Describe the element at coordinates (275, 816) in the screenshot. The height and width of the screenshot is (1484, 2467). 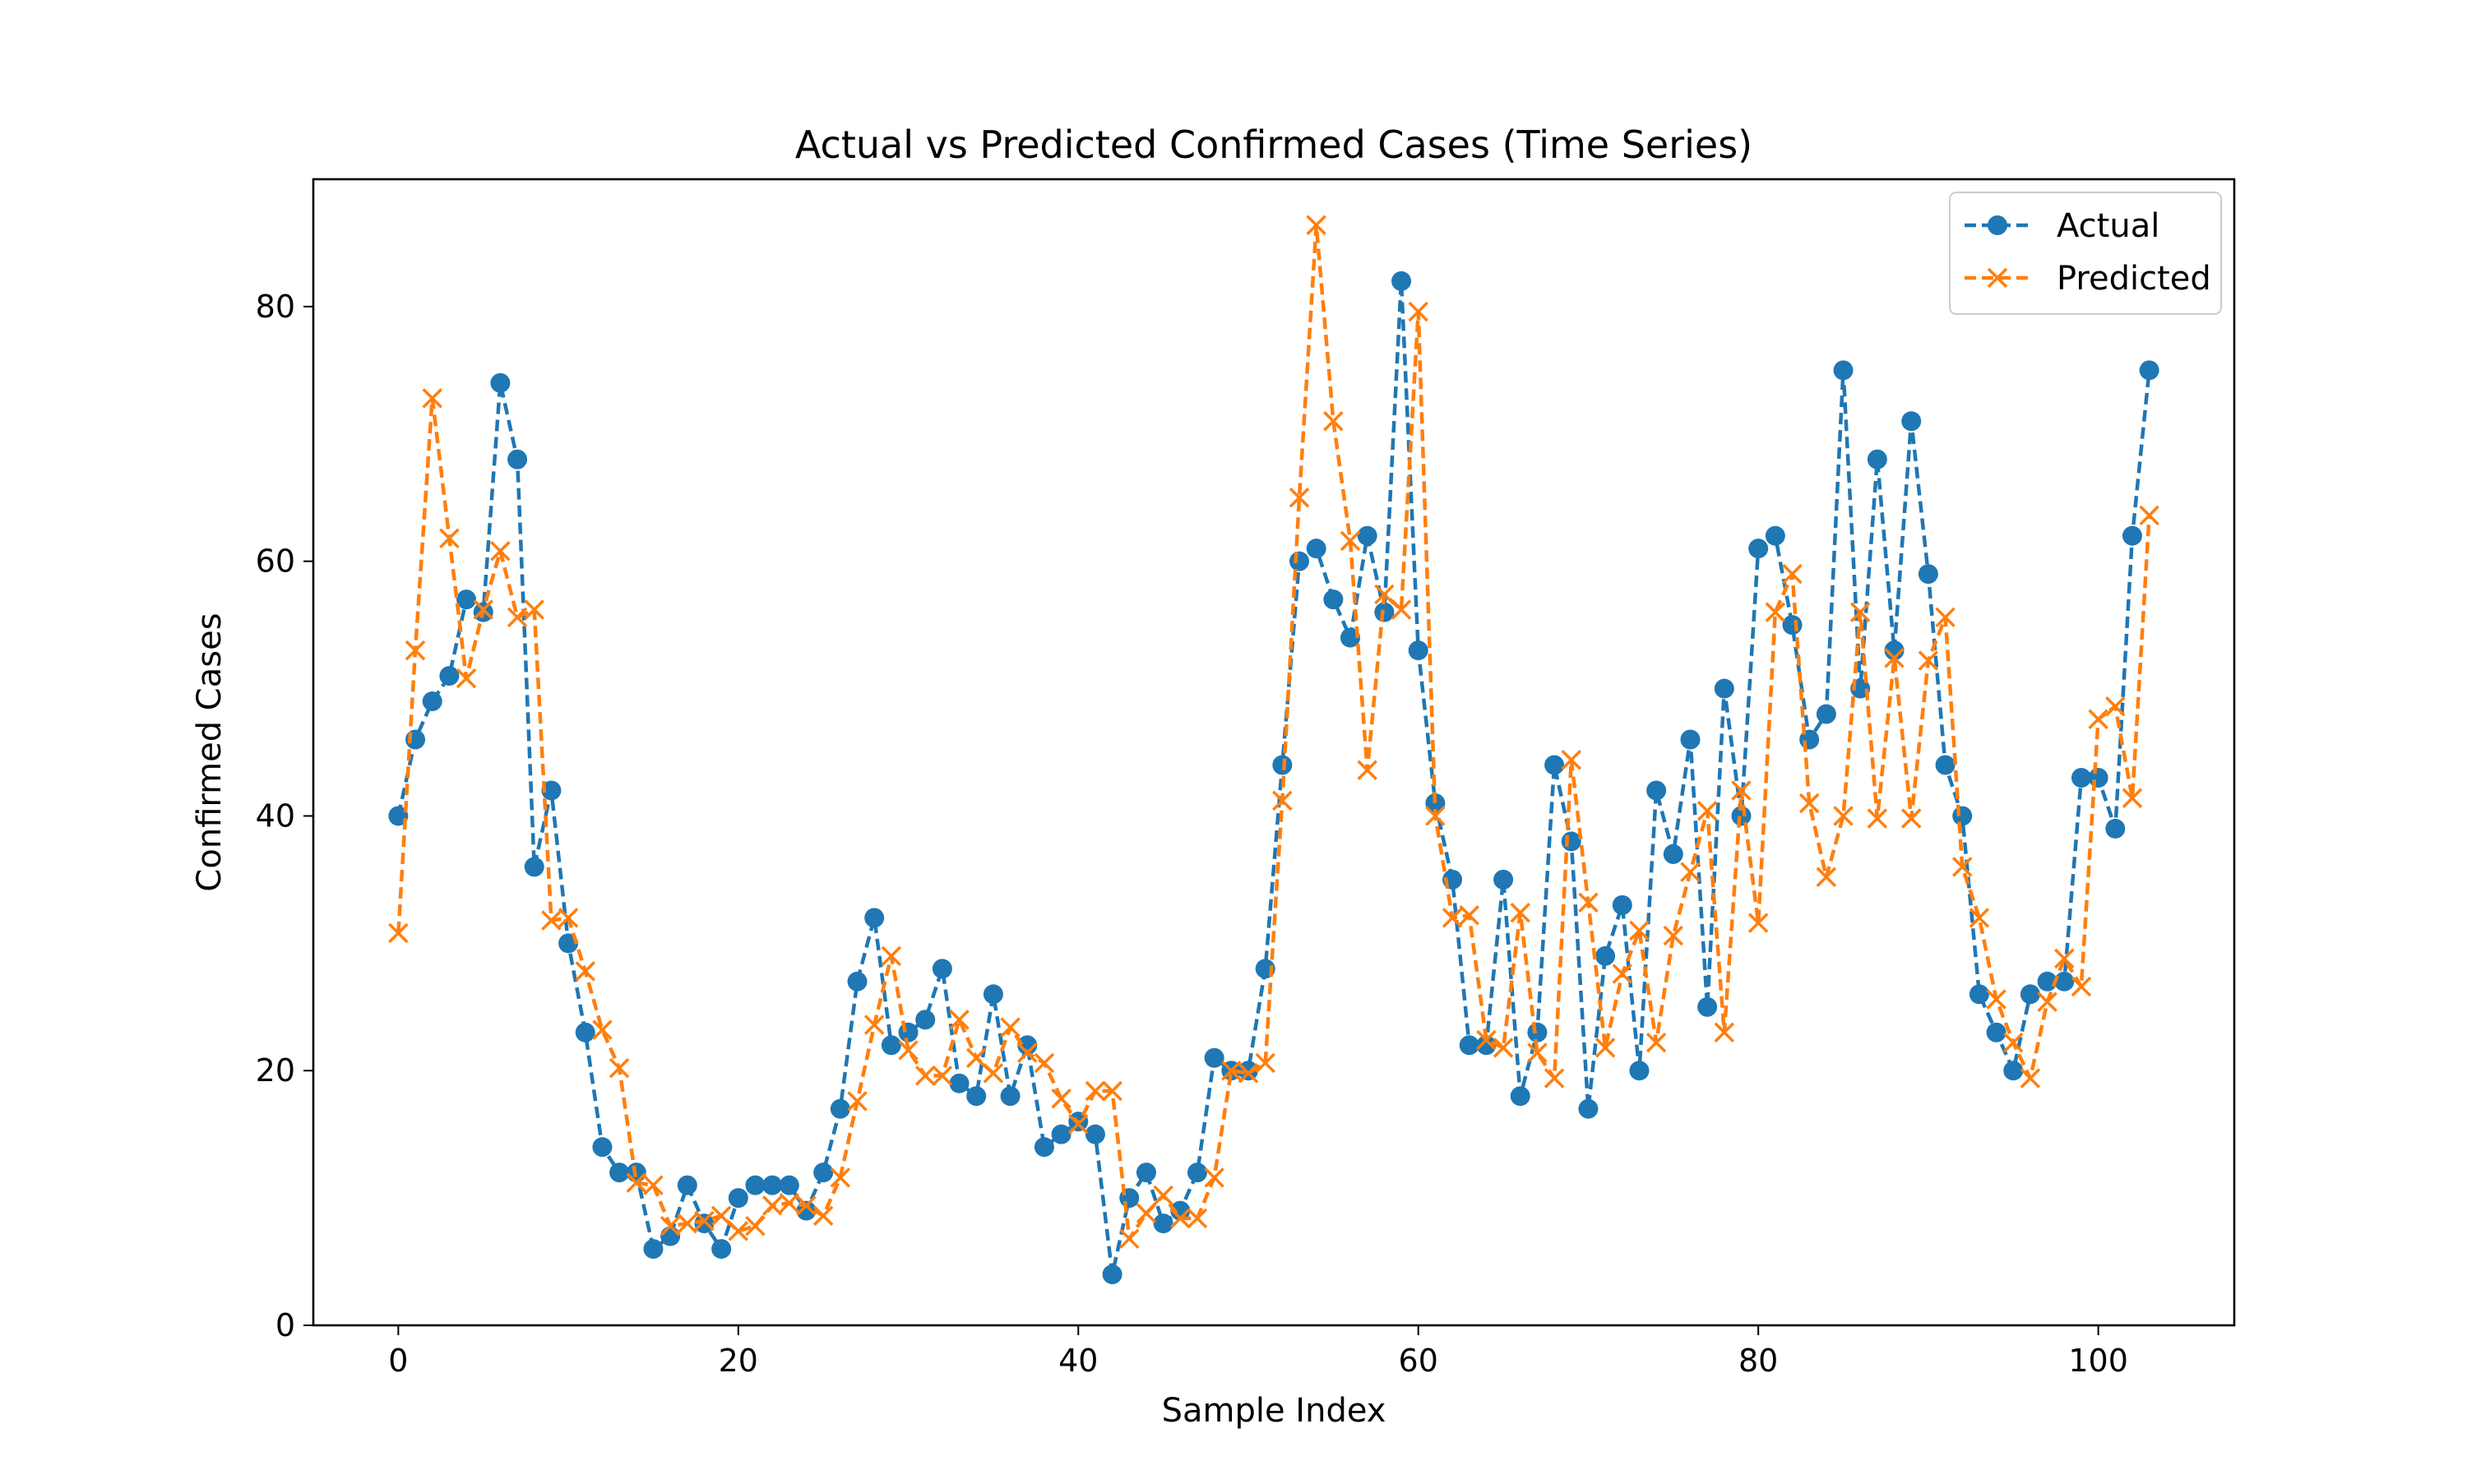
I see `y-tick-label: 40` at that location.